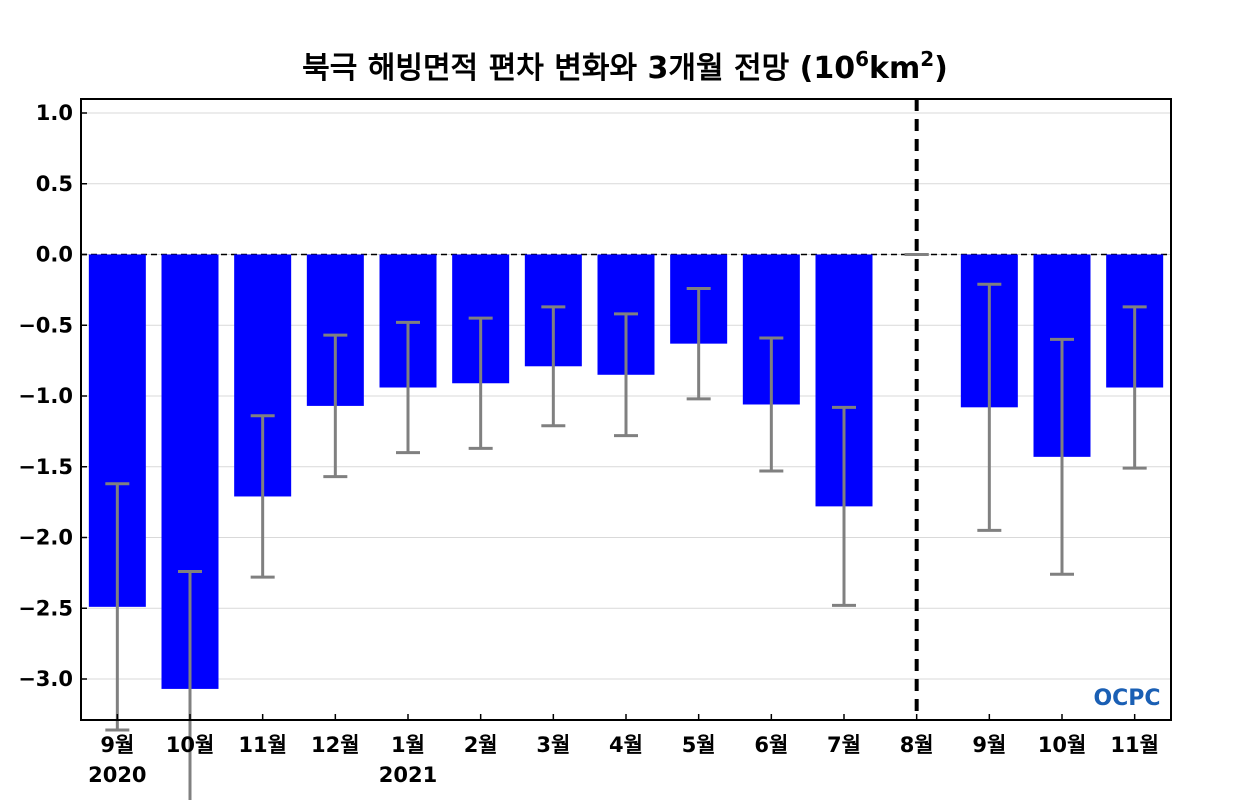  I want to click on x-tick-label: 8월, so click(917, 745).